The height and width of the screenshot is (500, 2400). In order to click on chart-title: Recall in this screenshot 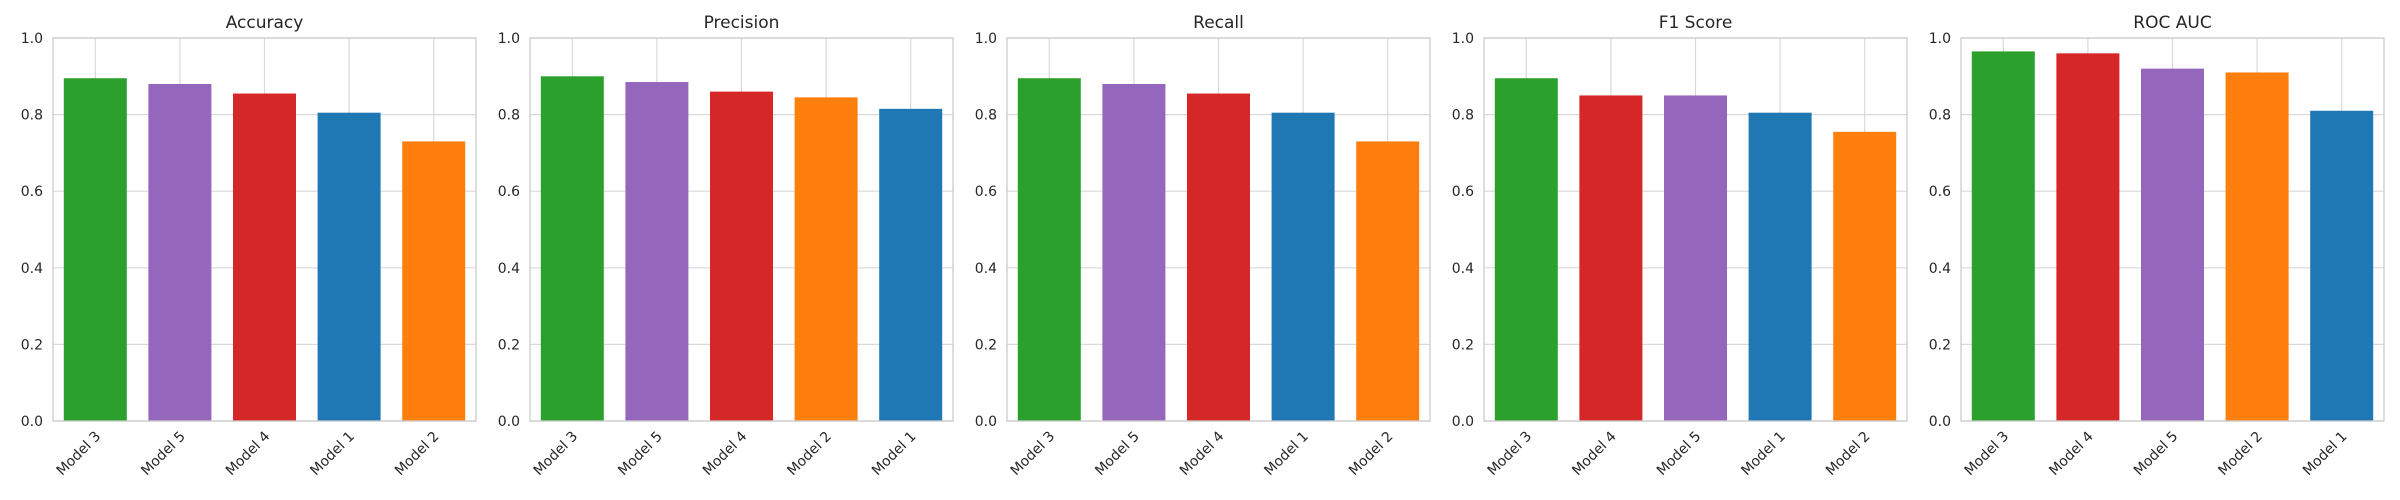, I will do `click(1218, 23)`.